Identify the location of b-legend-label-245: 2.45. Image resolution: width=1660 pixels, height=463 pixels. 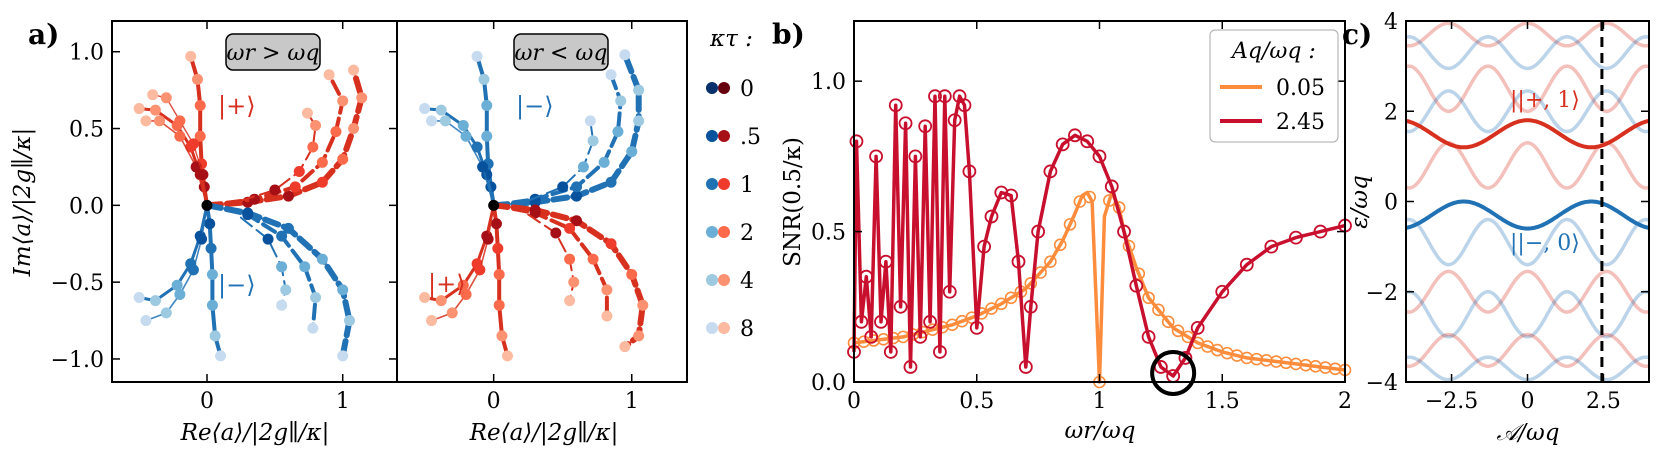
(1300, 122).